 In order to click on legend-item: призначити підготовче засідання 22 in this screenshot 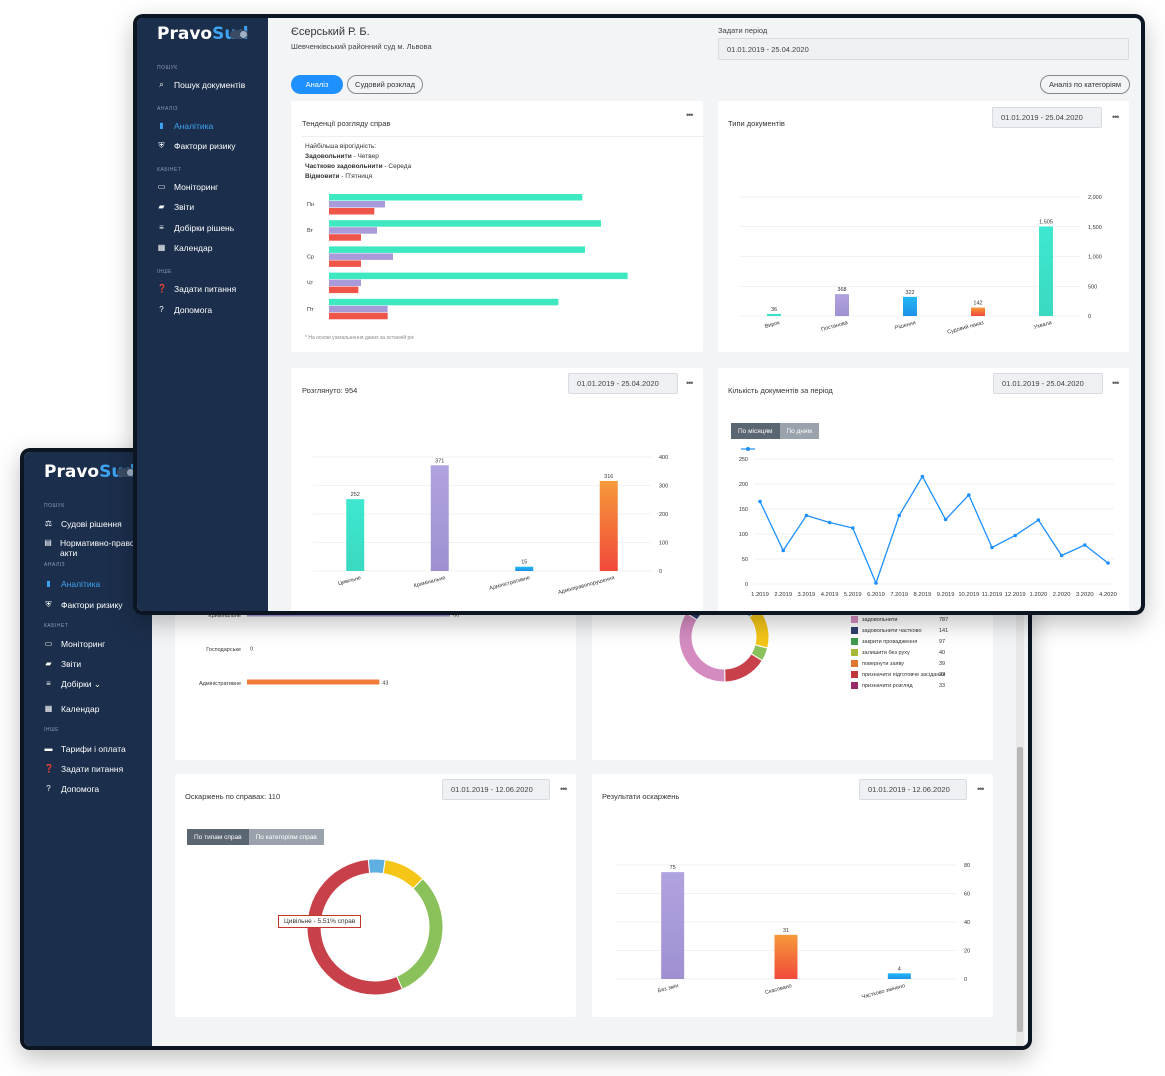, I will do `click(916, 674)`.